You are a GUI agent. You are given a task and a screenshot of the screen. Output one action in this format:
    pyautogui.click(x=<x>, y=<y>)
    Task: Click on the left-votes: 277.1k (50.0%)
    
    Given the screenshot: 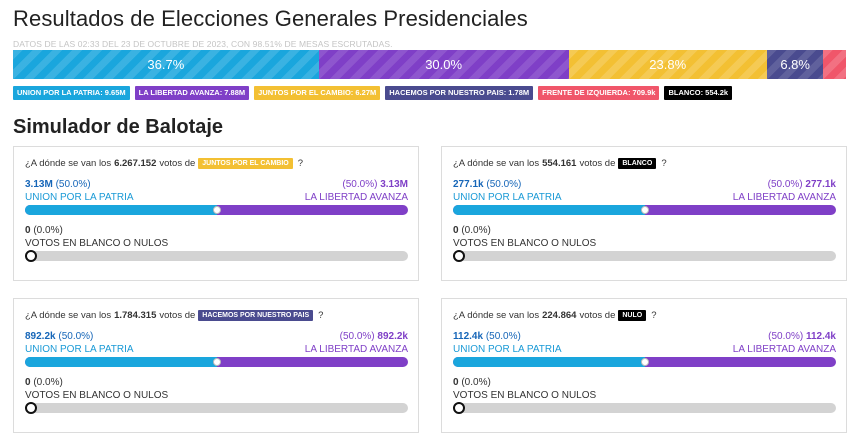 What is the action you would take?
    pyautogui.click(x=487, y=184)
    